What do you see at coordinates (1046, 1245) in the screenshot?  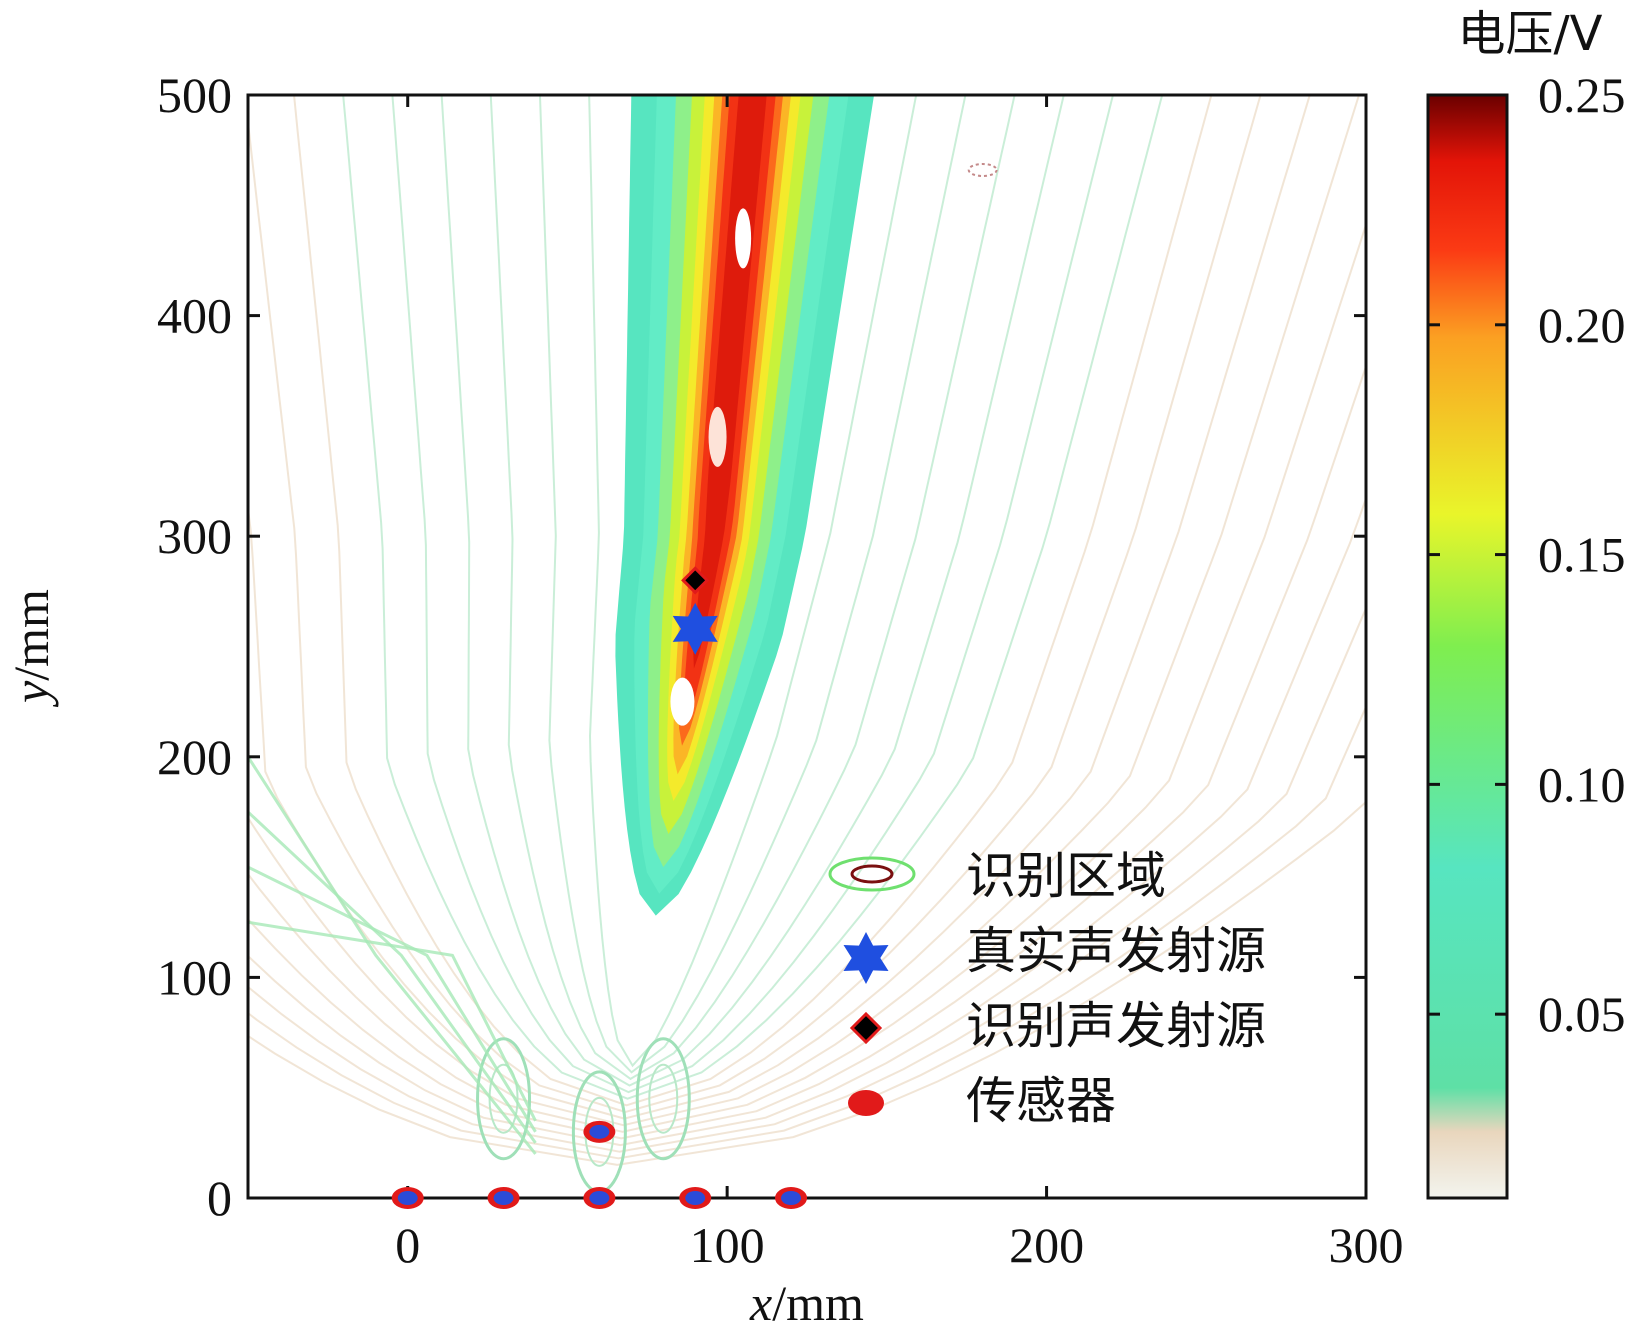 I see `x-tick-label: 200` at bounding box center [1046, 1245].